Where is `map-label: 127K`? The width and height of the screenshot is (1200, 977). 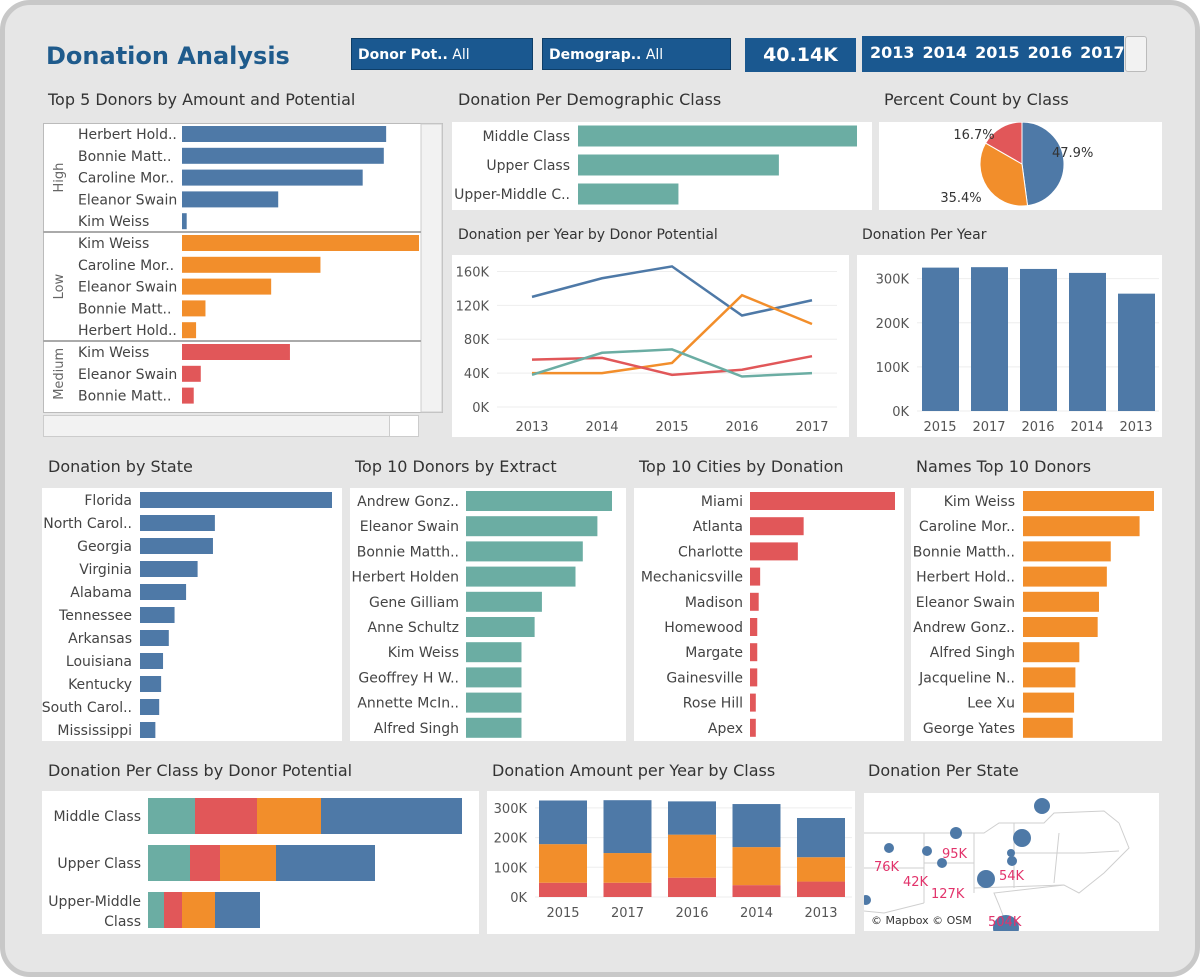 map-label: 127K is located at coordinates (948, 894).